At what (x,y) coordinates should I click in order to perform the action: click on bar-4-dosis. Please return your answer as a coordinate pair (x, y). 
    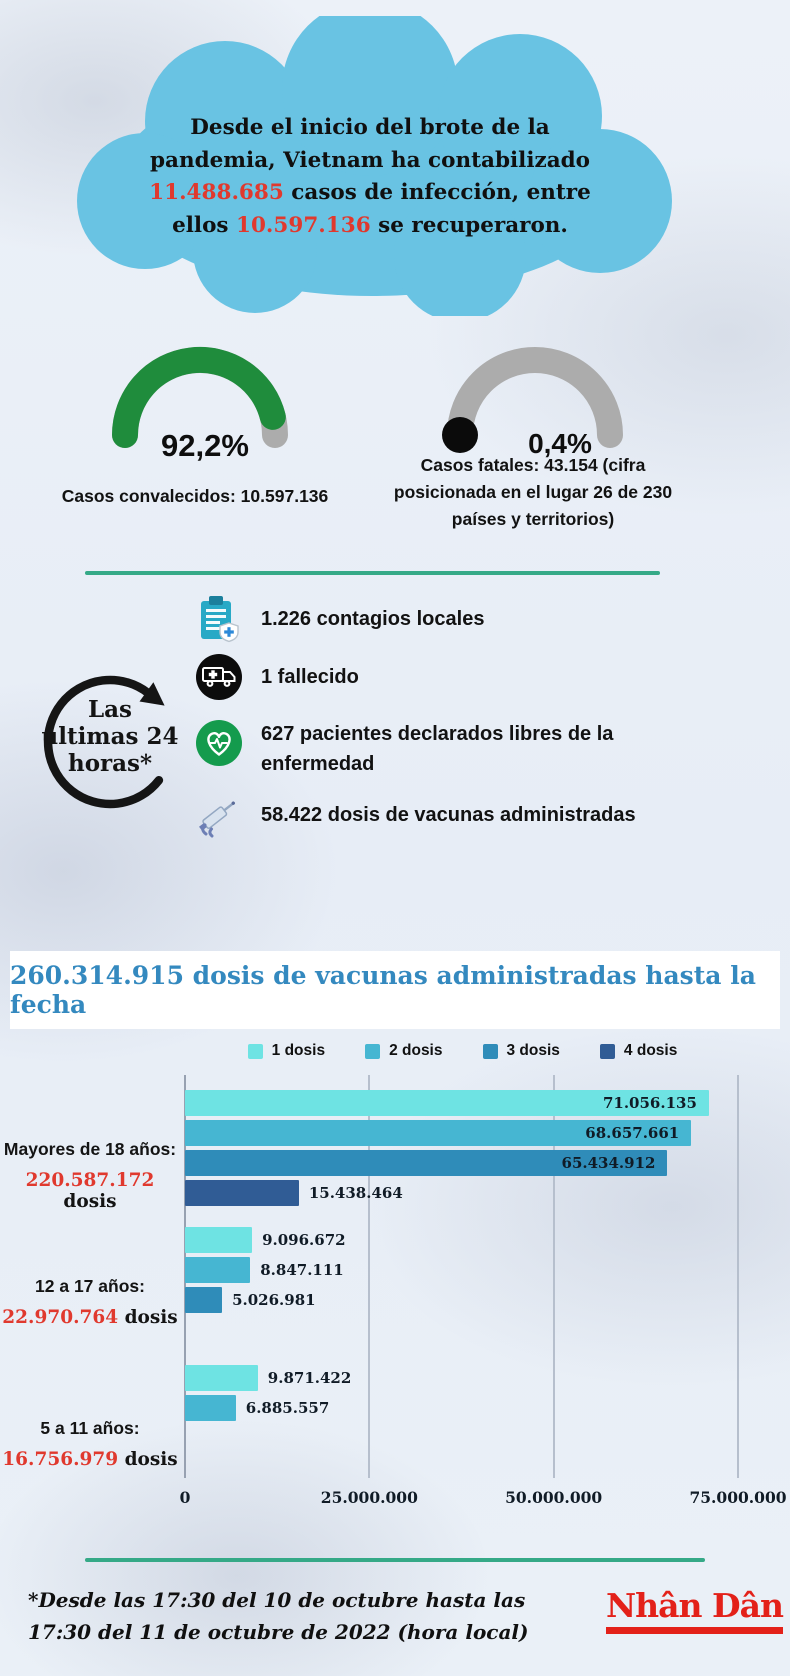
    Looking at the image, I should click on (242, 1193).